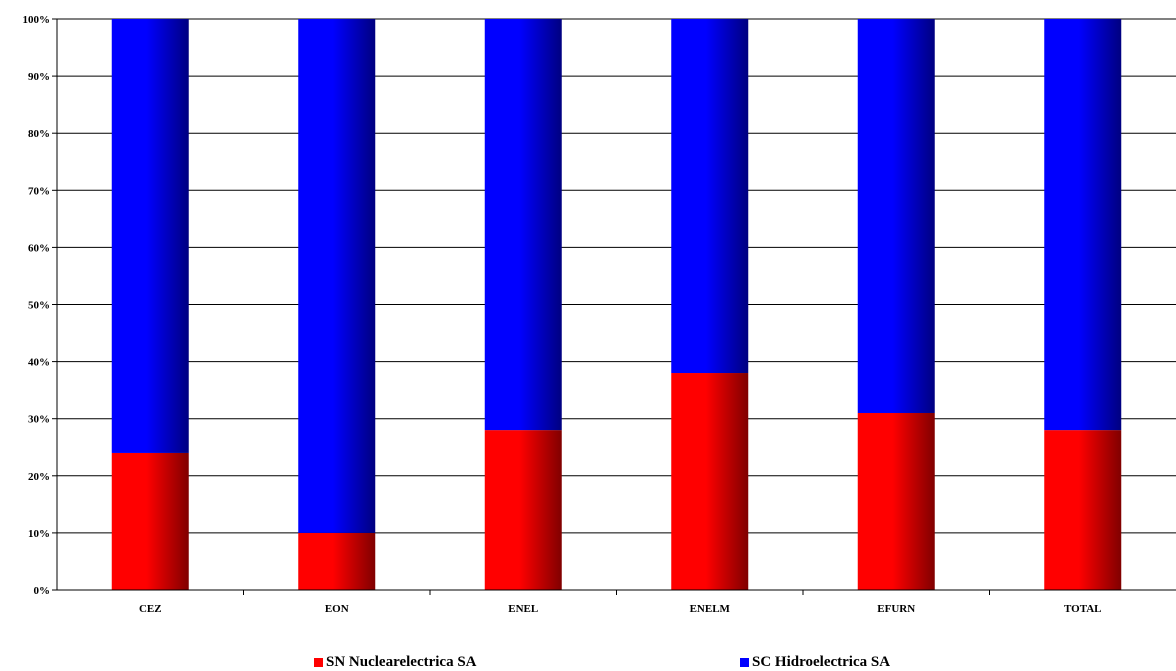  Describe the element at coordinates (821, 662) in the screenshot. I see `legend-label: SC Hidroelectrica SA` at that location.